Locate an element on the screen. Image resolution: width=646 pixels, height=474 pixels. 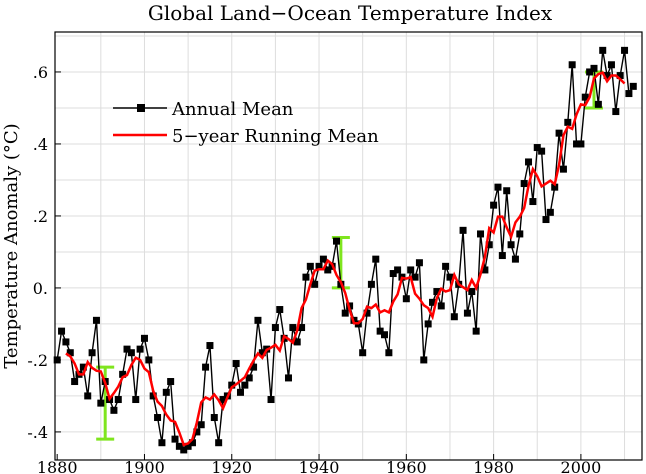
y-tick-label: -.4 is located at coordinates (37, 432).